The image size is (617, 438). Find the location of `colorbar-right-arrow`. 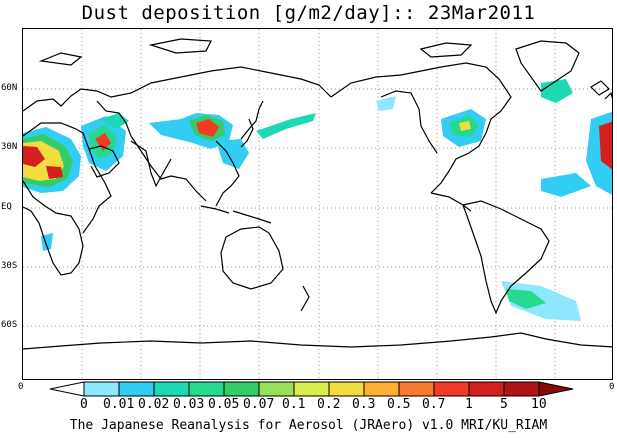

colorbar-right-arrow is located at coordinates (556, 389).